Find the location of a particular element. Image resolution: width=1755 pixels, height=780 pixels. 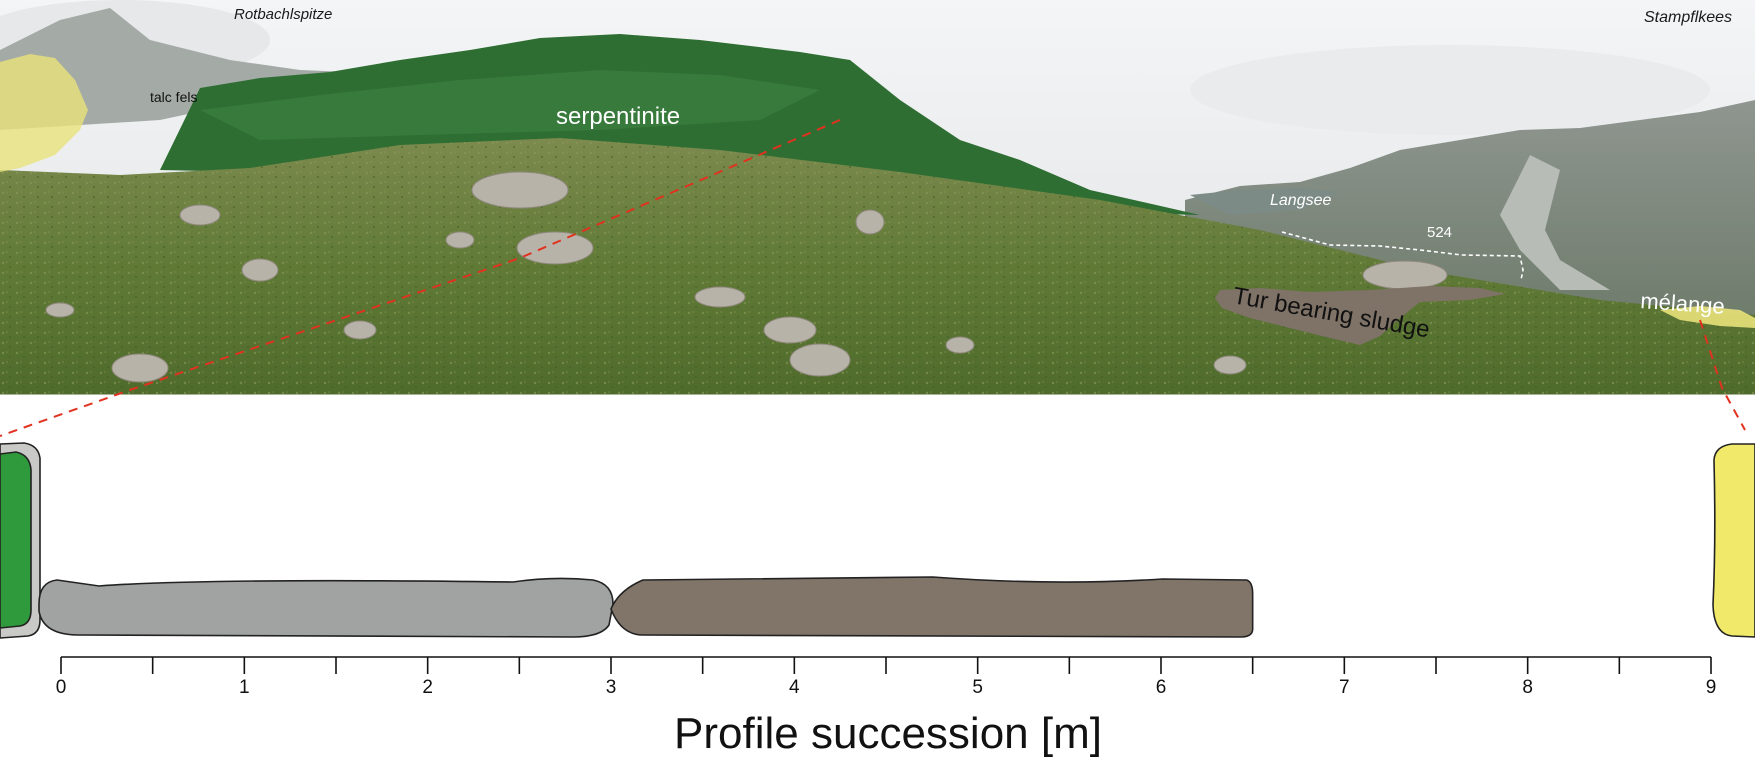

melange-block is located at coordinates (1733, 540).